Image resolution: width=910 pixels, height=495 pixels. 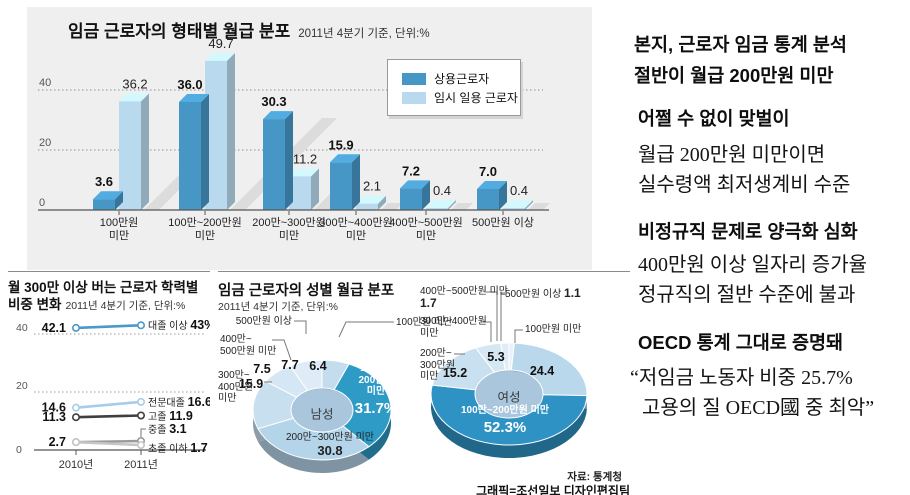 I want to click on x-label-1: 2011년, so click(x=141, y=464).